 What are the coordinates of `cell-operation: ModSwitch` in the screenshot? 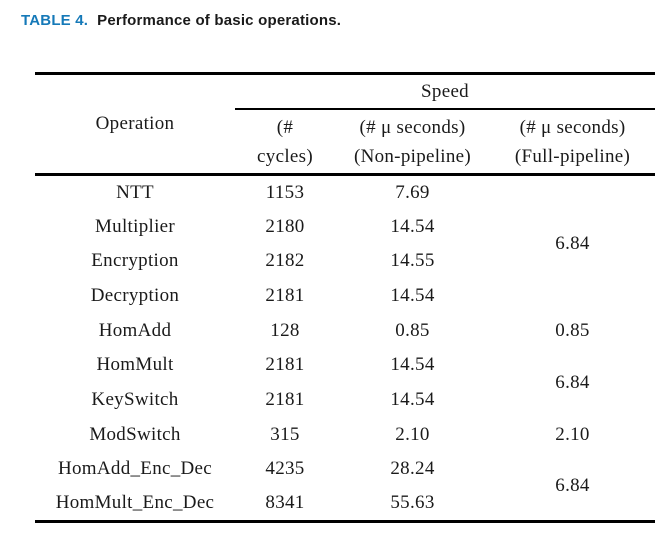 It's located at (135, 434).